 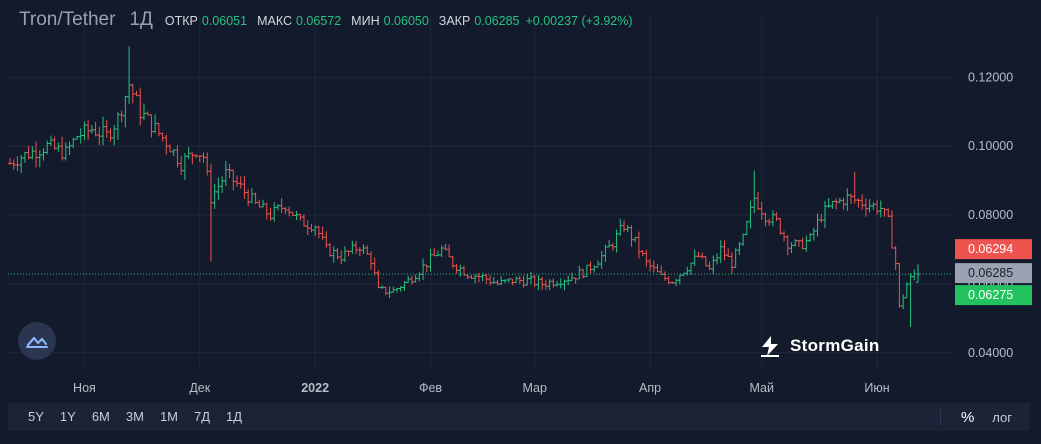 What do you see at coordinates (181, 21) in the screenshot?
I see `open-label: ОТКР` at bounding box center [181, 21].